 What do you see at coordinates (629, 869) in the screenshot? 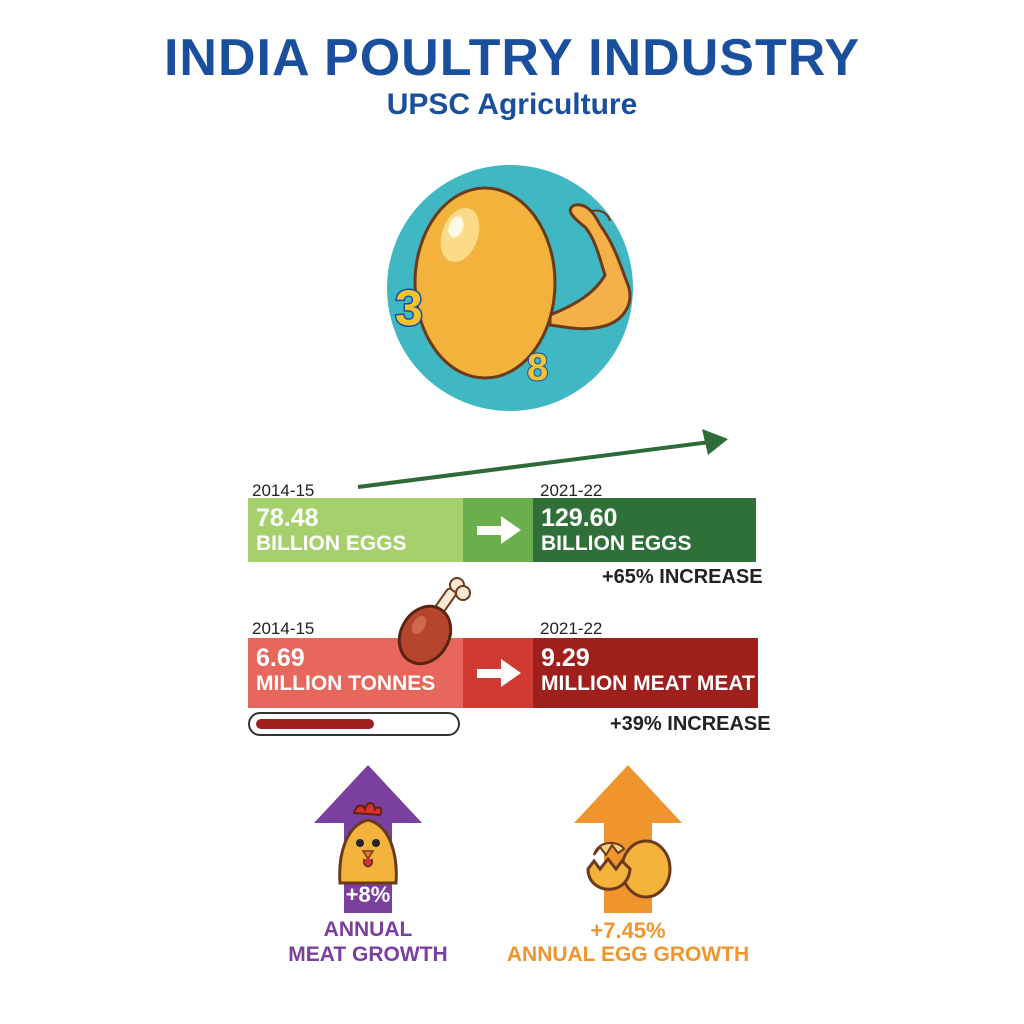
I see `cracked-egg-icon` at bounding box center [629, 869].